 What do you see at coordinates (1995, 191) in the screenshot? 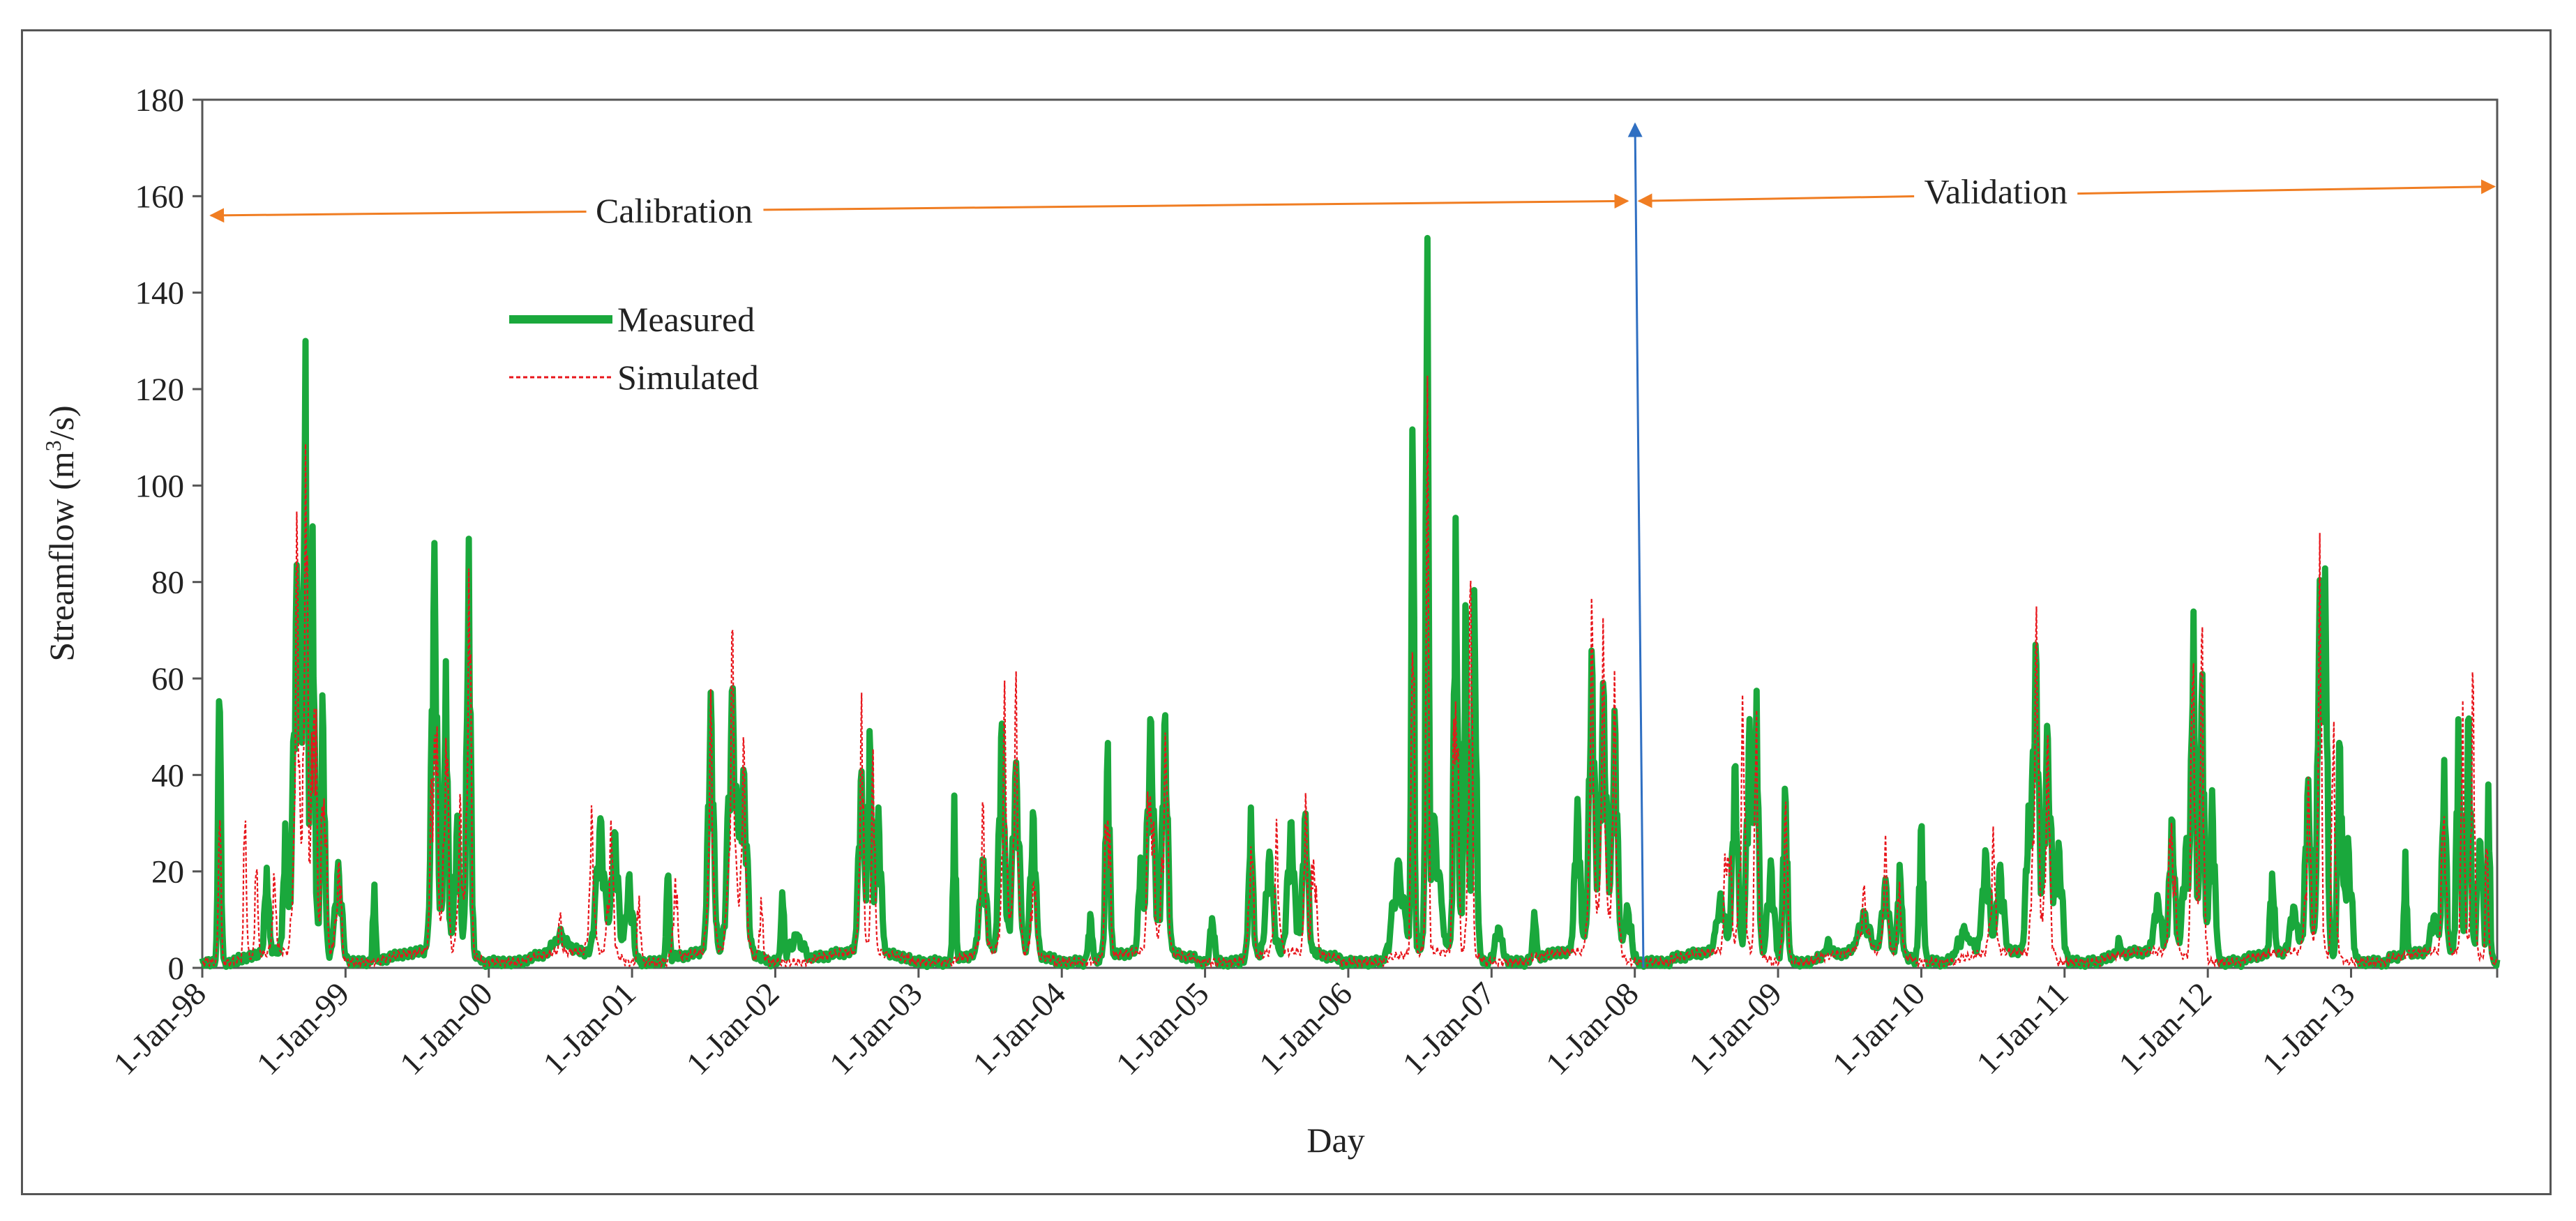
I see `validation-label: Validation` at bounding box center [1995, 191].